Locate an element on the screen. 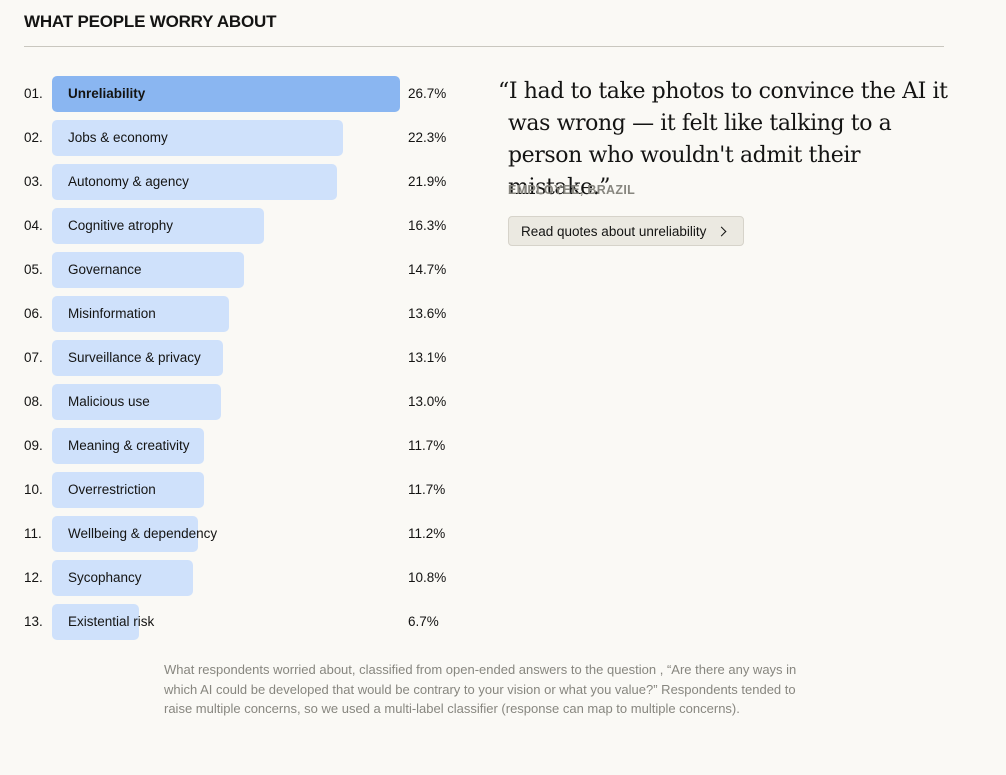 The image size is (1006, 775). bar-category-label: Unreliability is located at coordinates (107, 93).